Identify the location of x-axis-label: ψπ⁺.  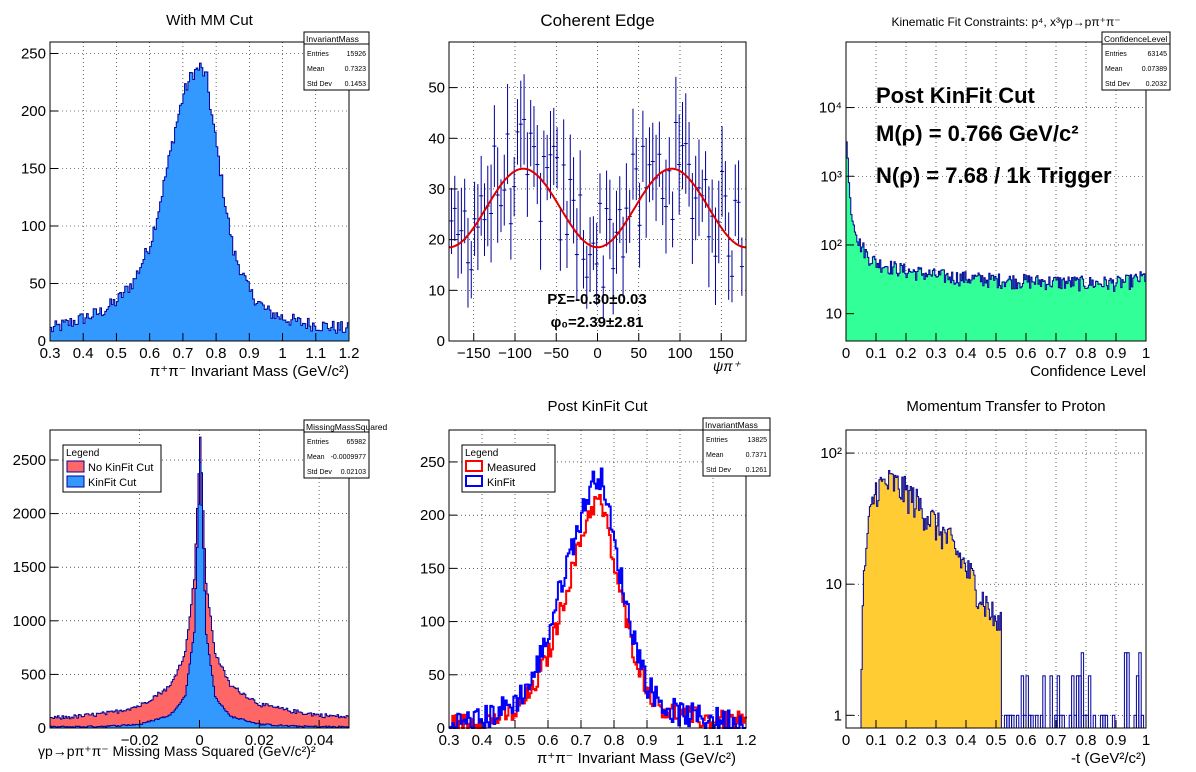
(727, 366).